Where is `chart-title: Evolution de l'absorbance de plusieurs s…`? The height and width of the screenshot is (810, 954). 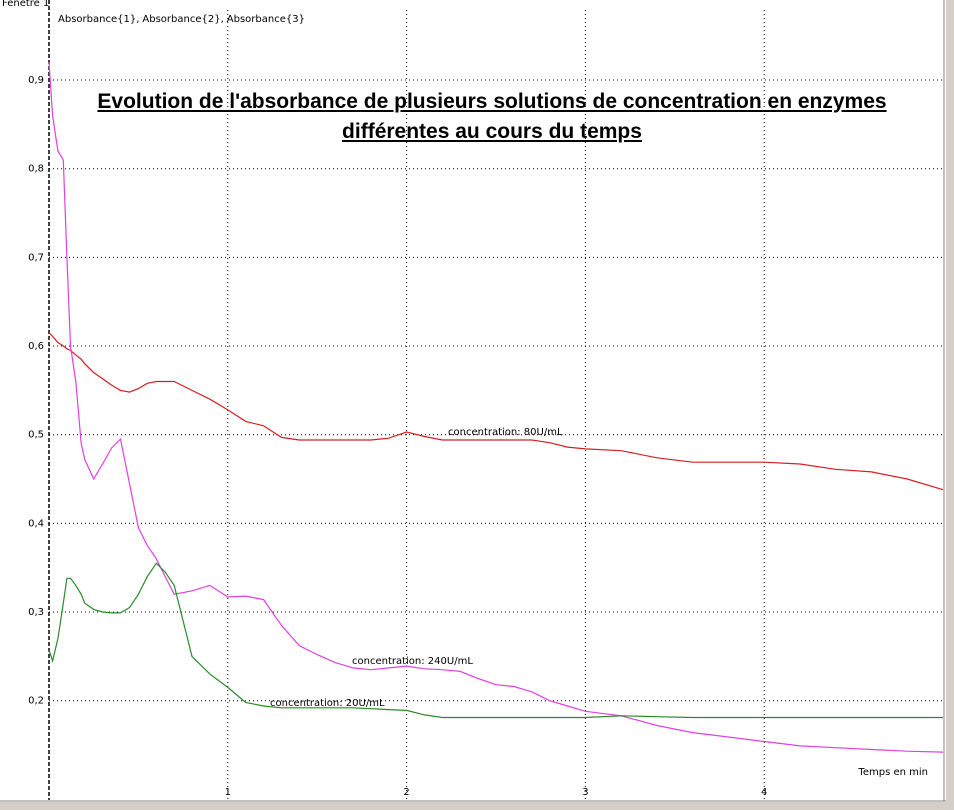 chart-title: Evolution de l'absorbance de plusieurs s… is located at coordinates (492, 101).